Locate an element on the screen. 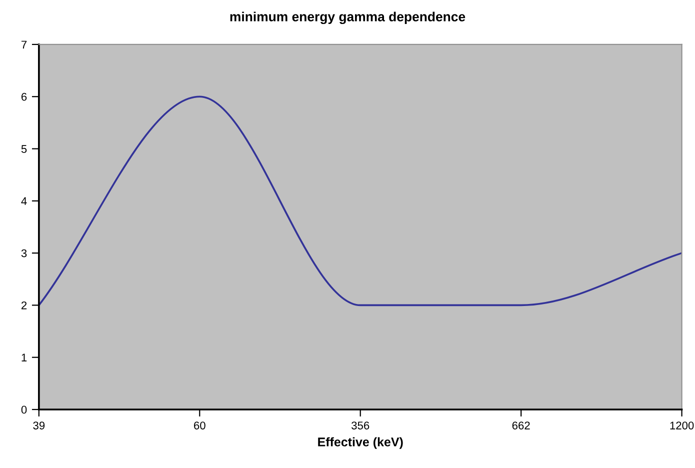 The width and height of the screenshot is (695, 468). x-tick-label: 39 is located at coordinates (39, 426).